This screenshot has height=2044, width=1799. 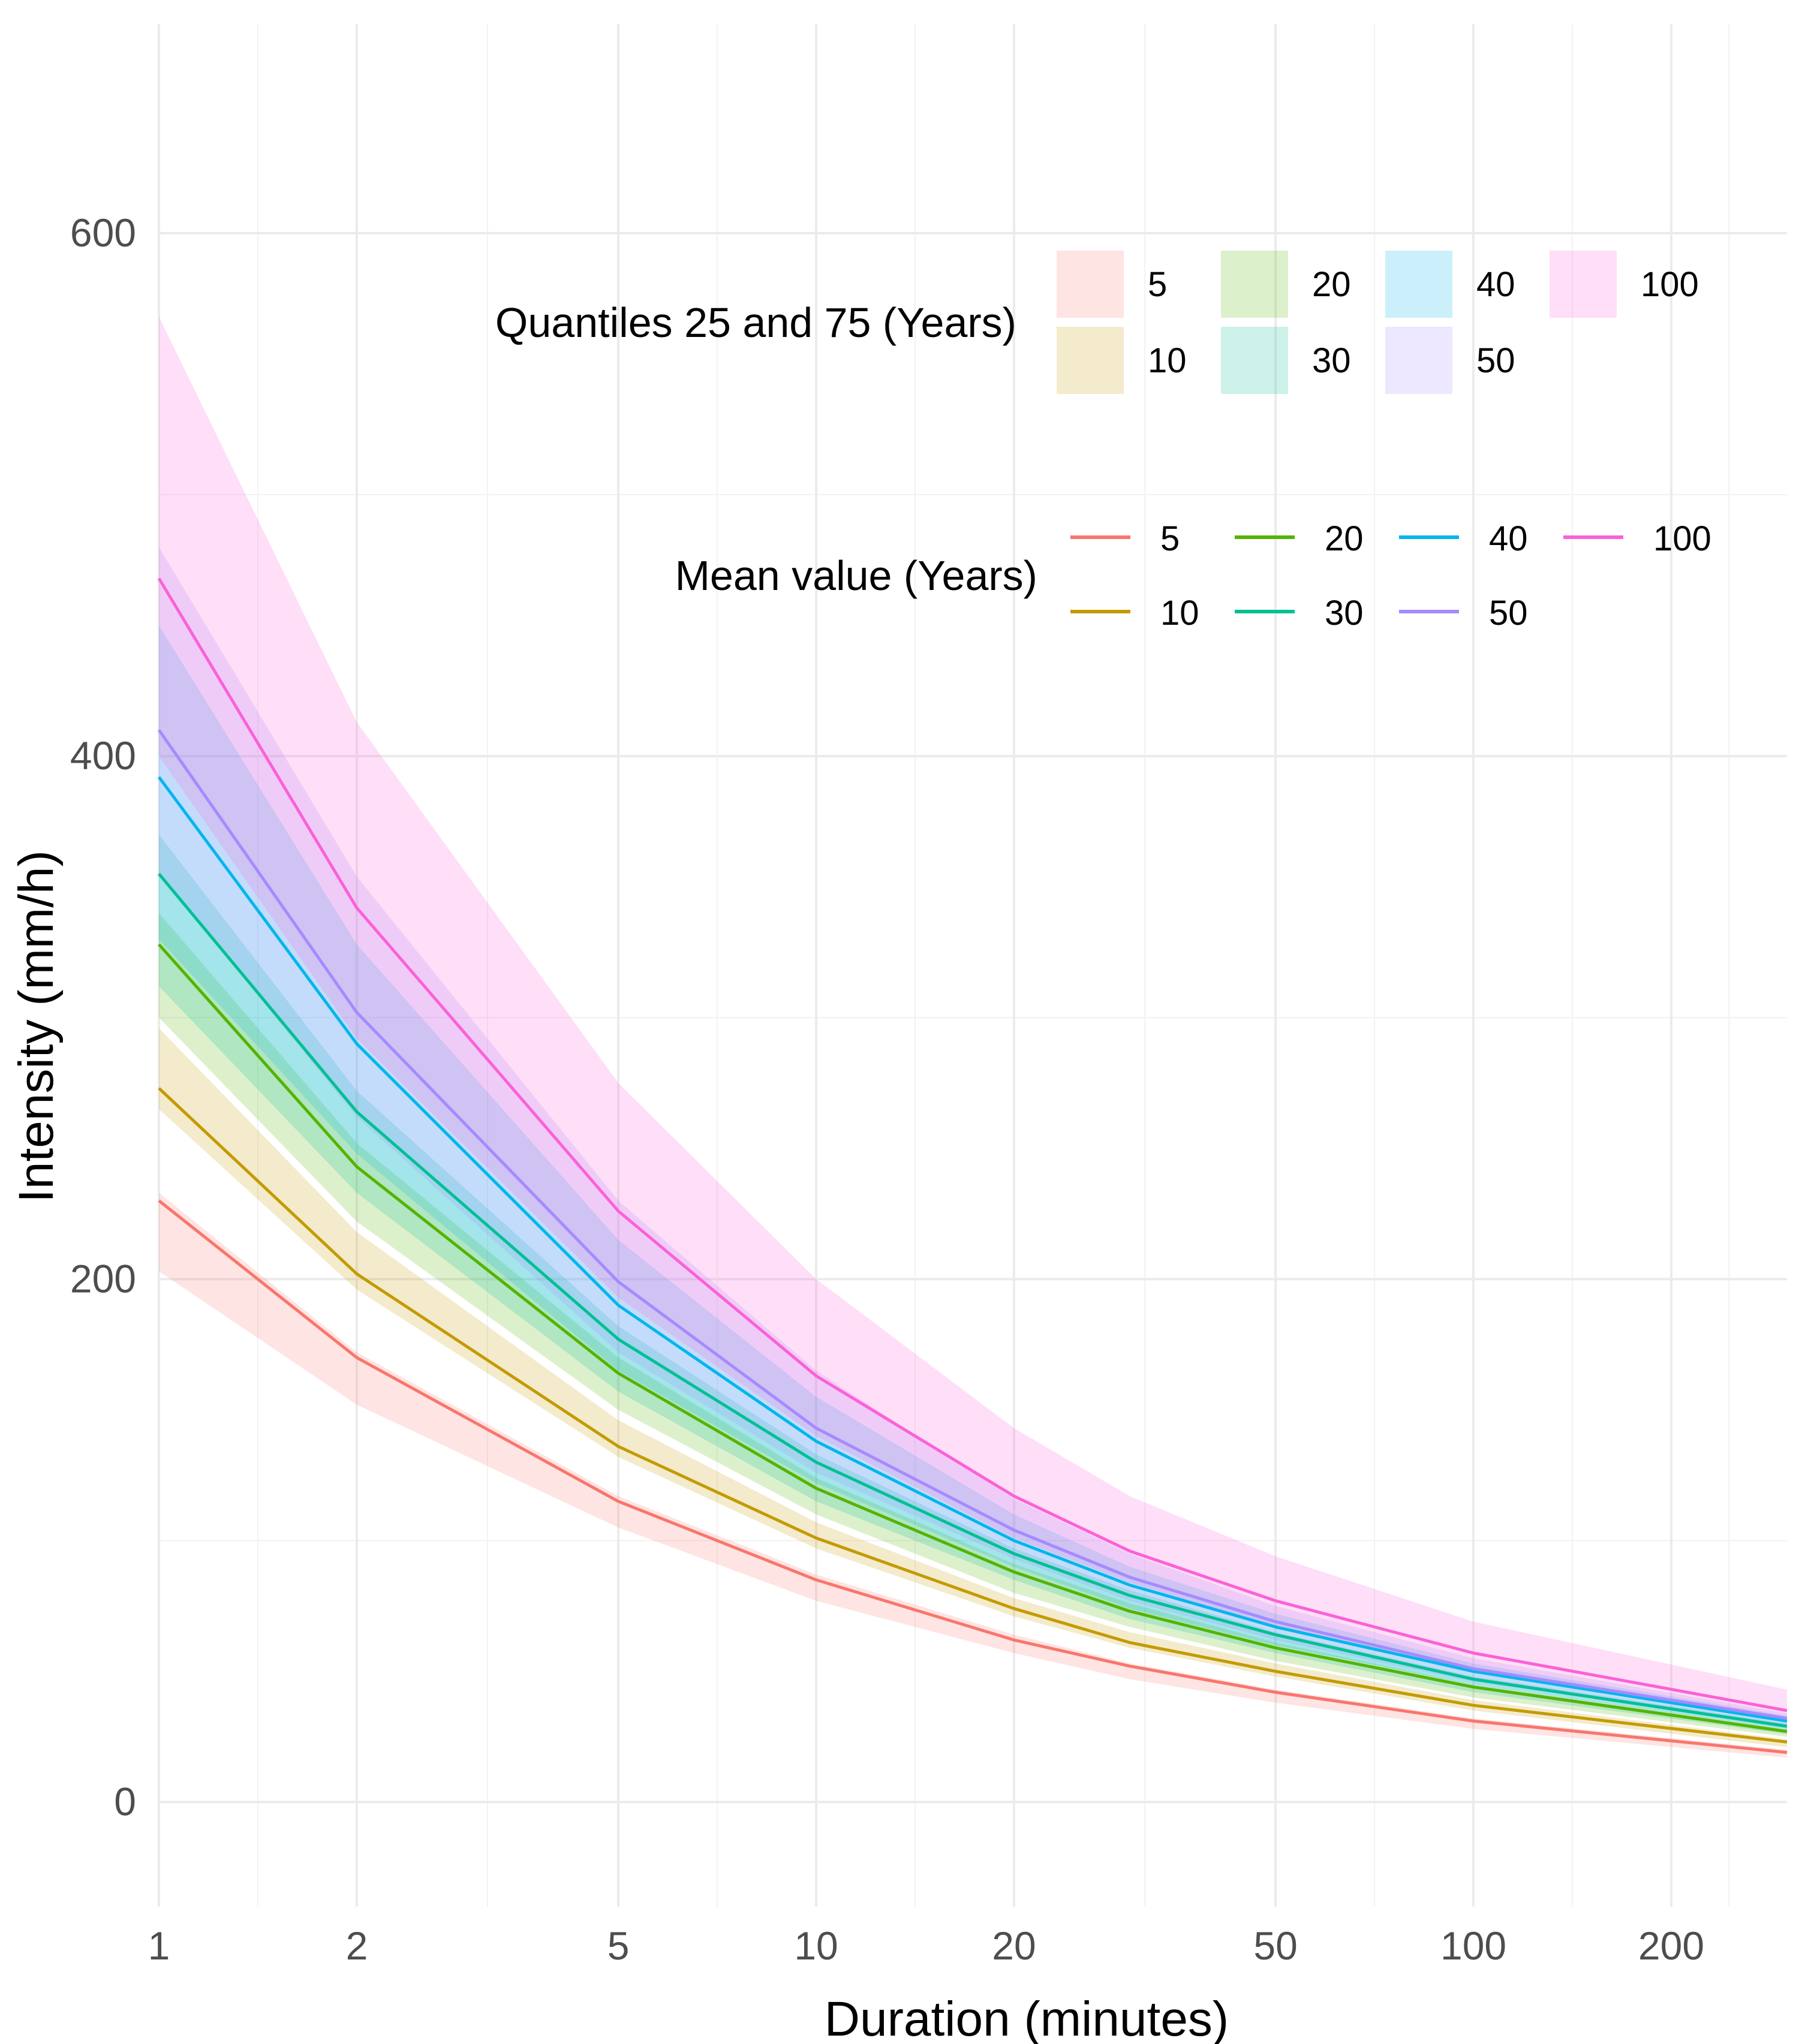 I want to click on legend-mean-label: 50, so click(x=1508, y=613).